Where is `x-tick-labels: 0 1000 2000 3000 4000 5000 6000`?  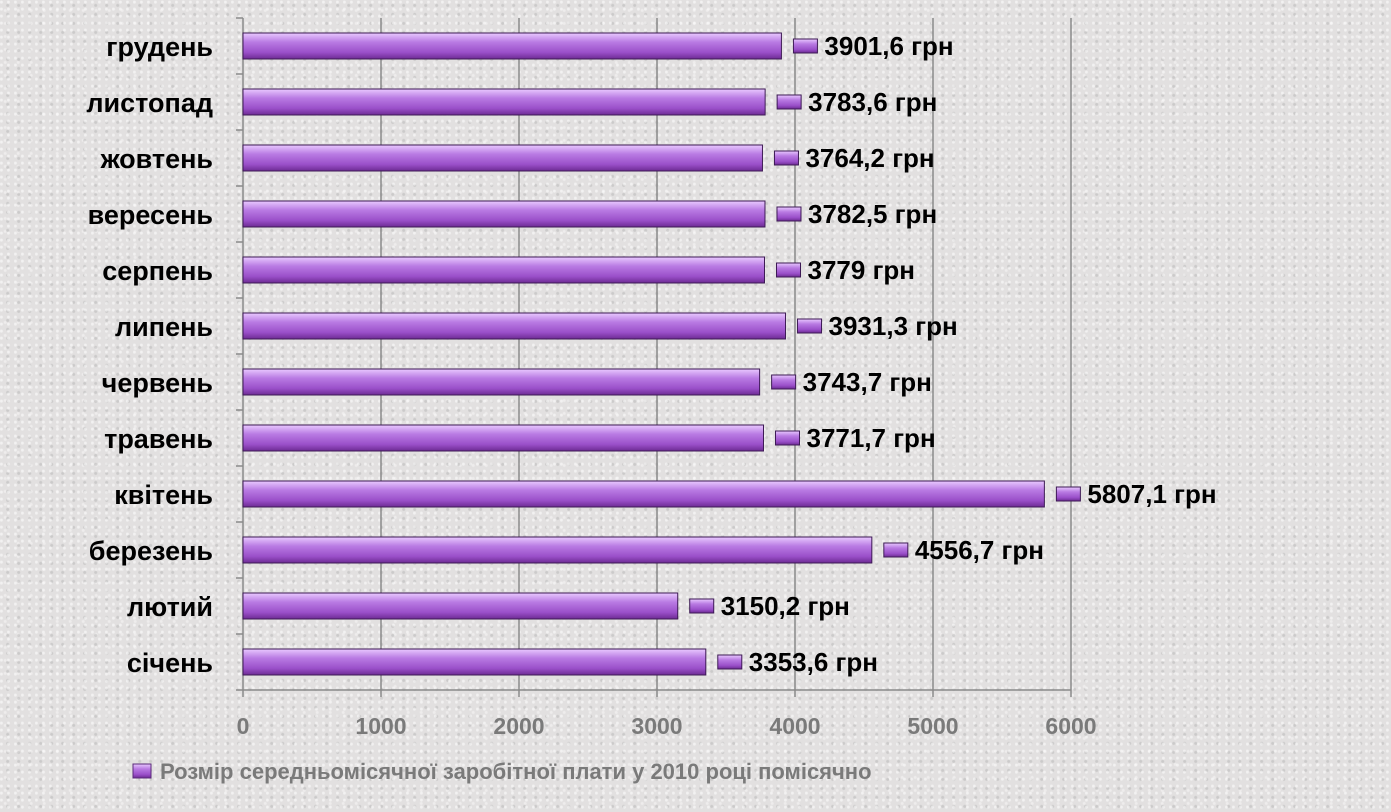
x-tick-labels: 0 1000 2000 3000 4000 5000 6000 is located at coordinates (667, 726).